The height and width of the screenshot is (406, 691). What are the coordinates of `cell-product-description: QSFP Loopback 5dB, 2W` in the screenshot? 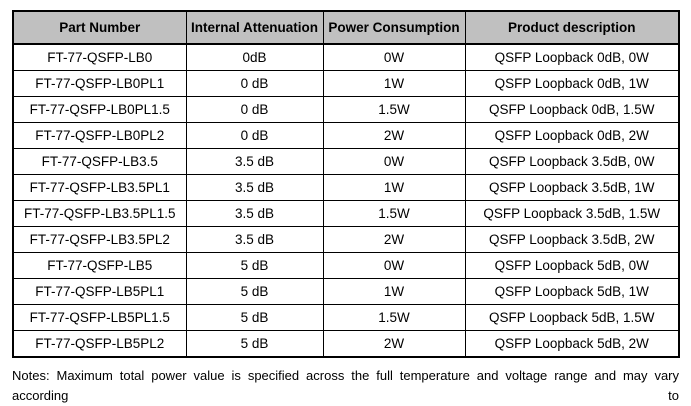 It's located at (572, 344).